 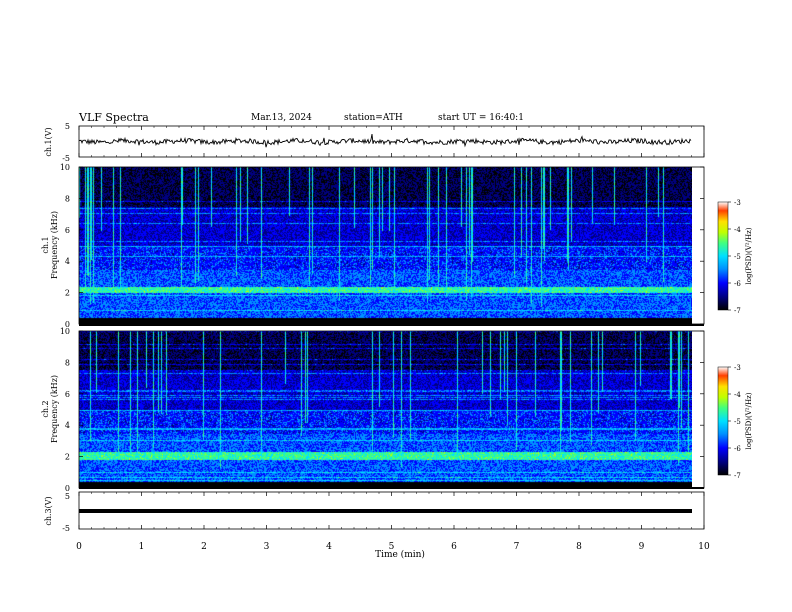 I want to click on ch1-ytick-bottom: -5, so click(x=66, y=158).